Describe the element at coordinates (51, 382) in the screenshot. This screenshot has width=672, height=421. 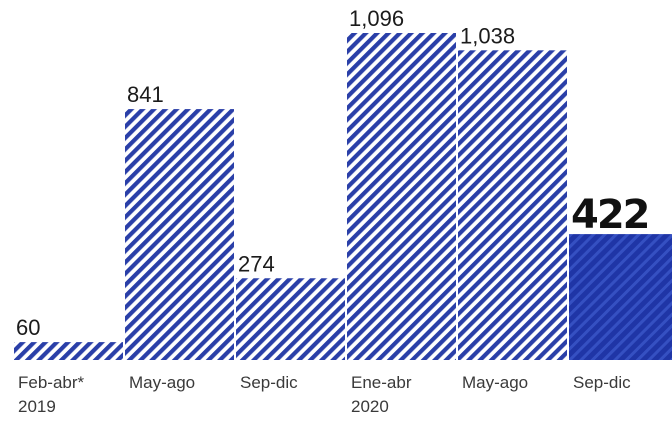
I see `category-label-0: Feb-abr*` at that location.